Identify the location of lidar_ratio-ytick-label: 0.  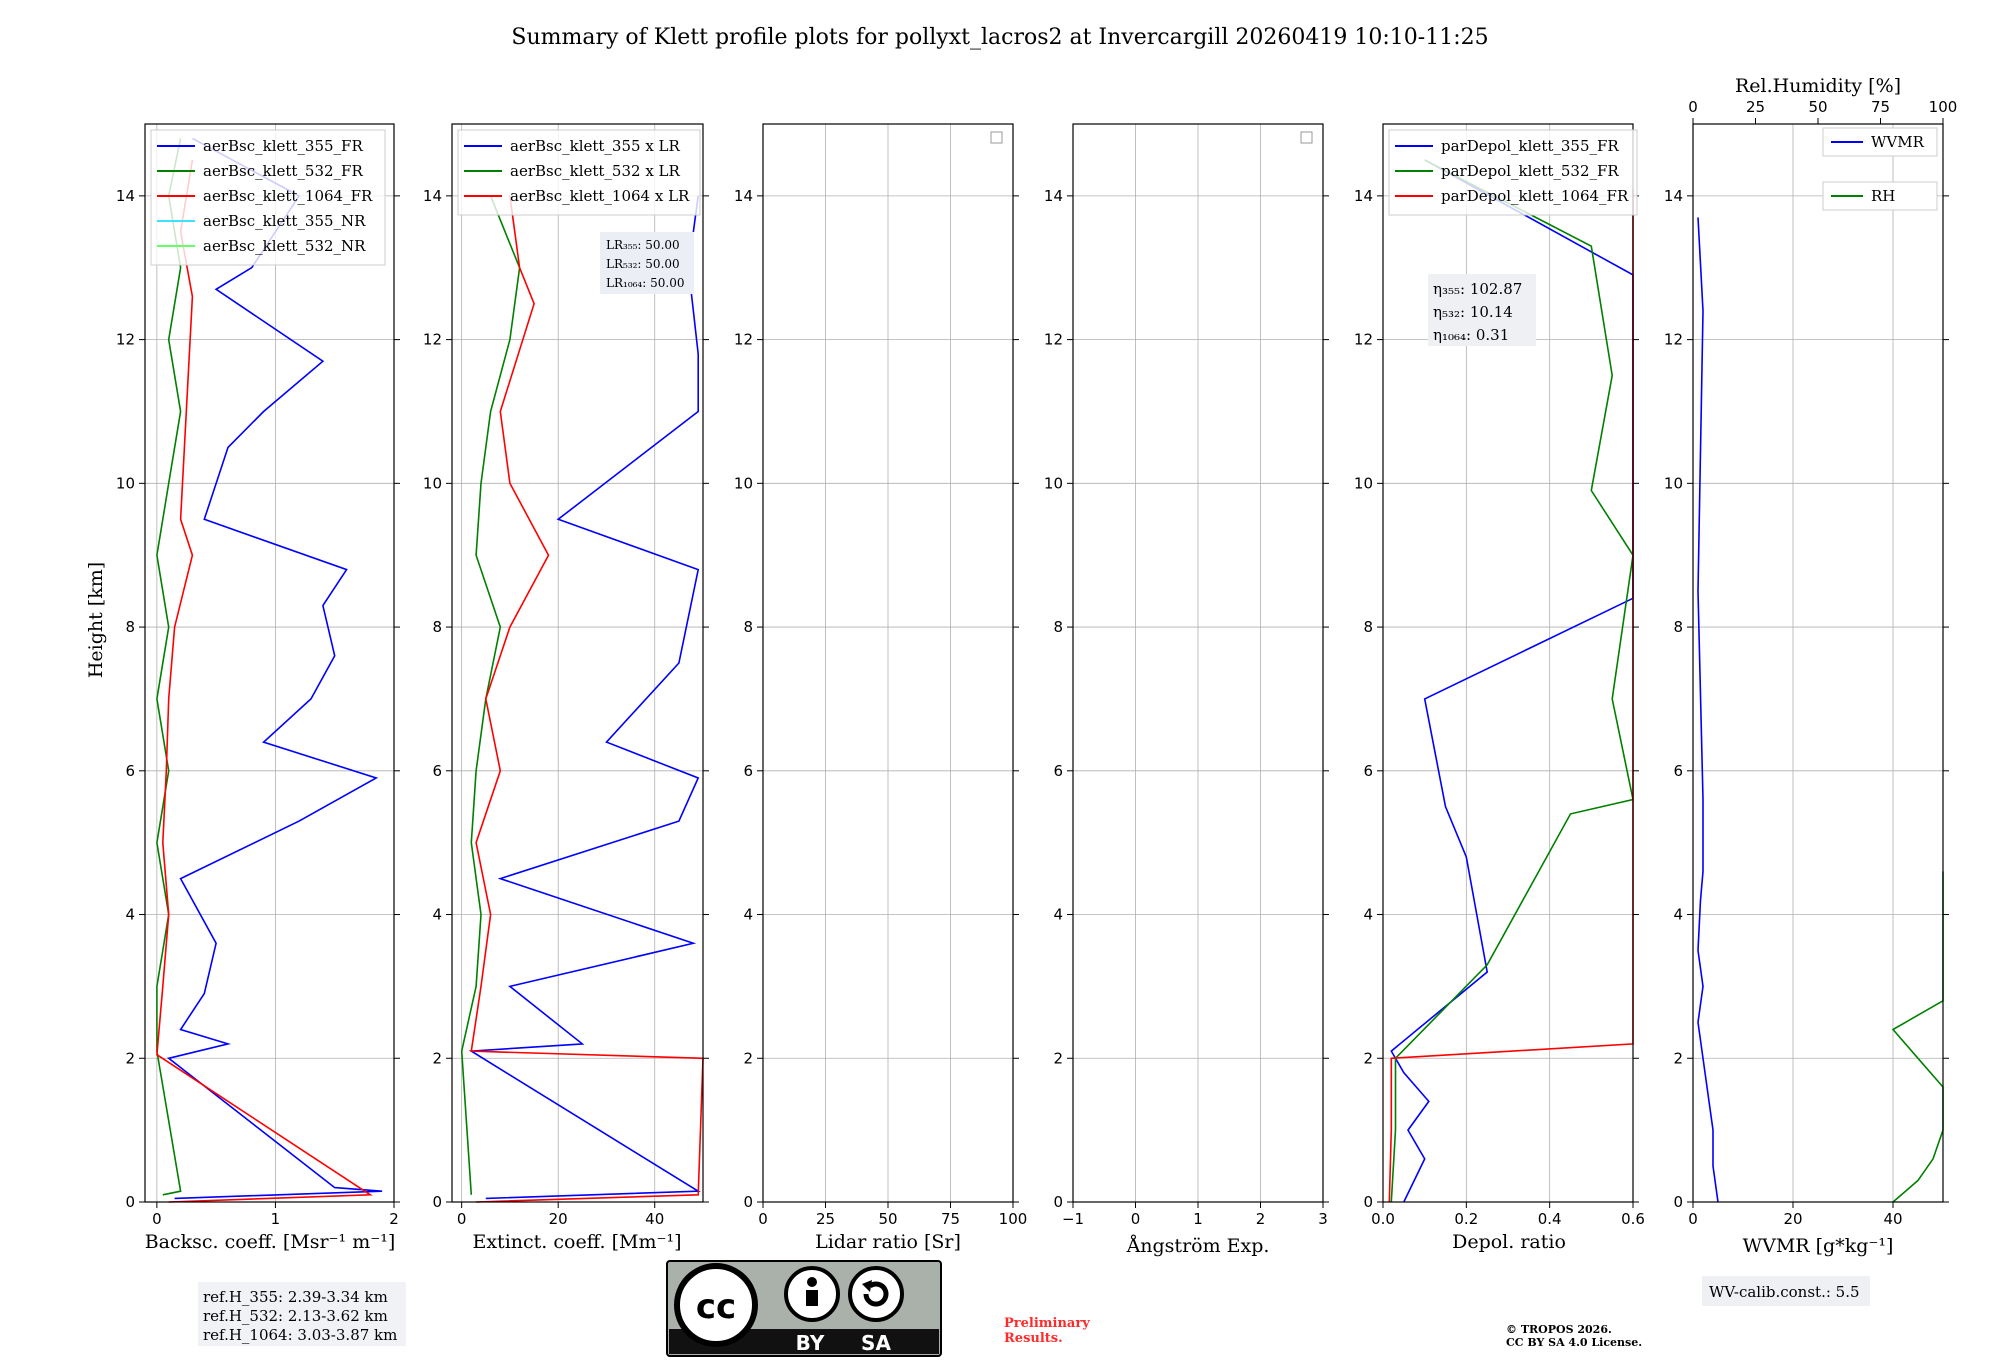
(748, 1202).